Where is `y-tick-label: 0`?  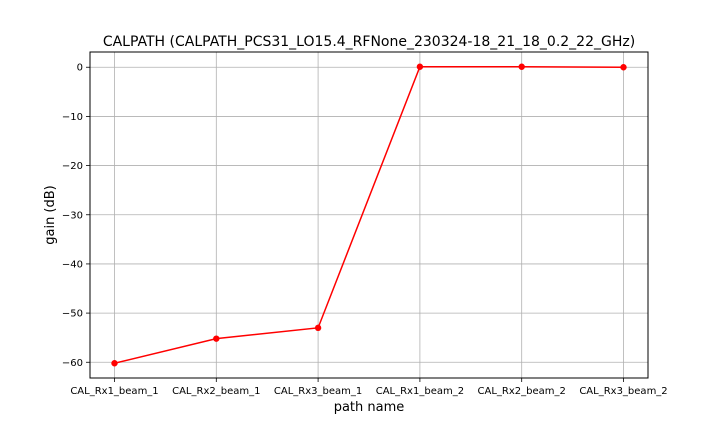
y-tick-label: 0 is located at coordinates (80, 68).